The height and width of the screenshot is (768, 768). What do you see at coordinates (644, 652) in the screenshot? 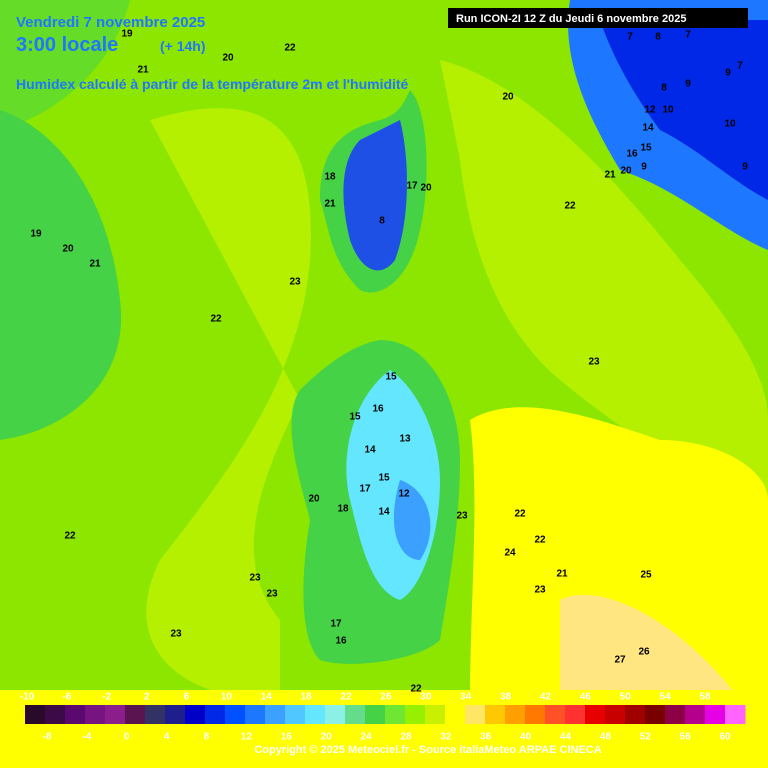
I see `contour-label: 26` at bounding box center [644, 652].